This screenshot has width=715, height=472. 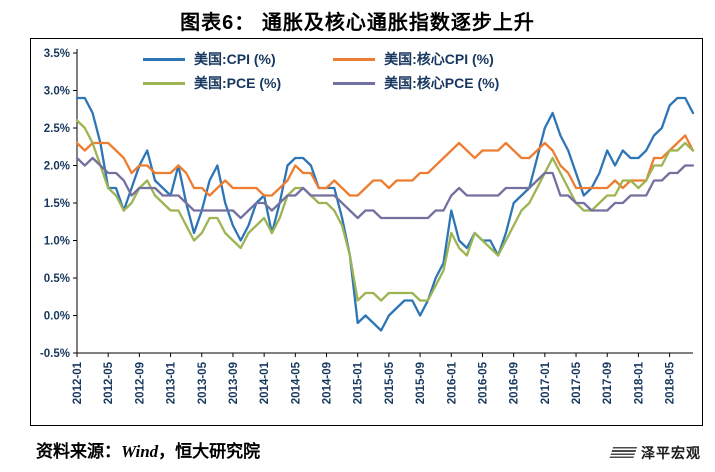 I want to click on legend-item-cpi: 美国:CPI (%), so click(x=212, y=59).